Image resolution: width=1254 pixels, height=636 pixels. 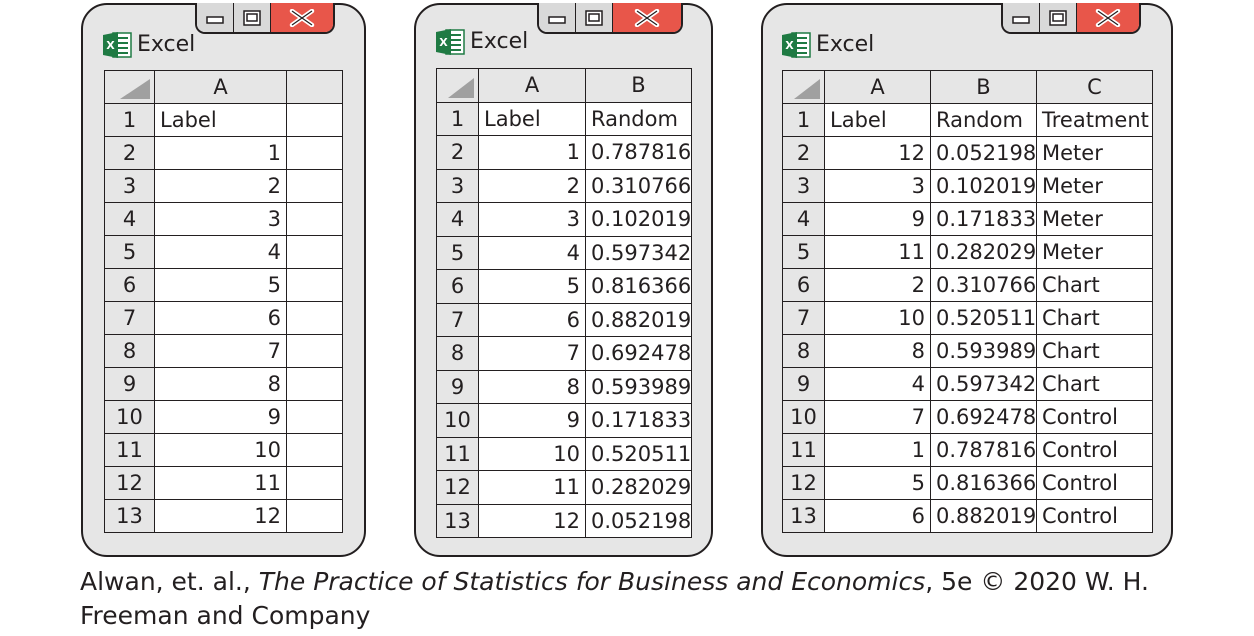 What do you see at coordinates (877, 87) in the screenshot?
I see `column-header-a: A` at bounding box center [877, 87].